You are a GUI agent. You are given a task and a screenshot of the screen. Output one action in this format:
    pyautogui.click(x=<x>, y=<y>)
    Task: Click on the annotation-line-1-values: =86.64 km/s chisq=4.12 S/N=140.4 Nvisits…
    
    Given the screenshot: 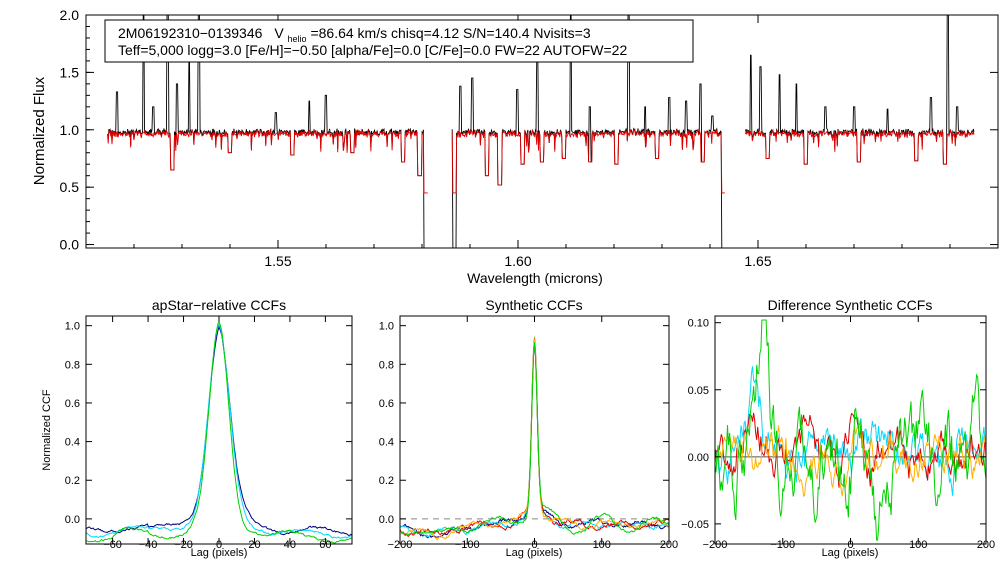 What is the action you would take?
    pyautogui.click(x=450, y=33)
    